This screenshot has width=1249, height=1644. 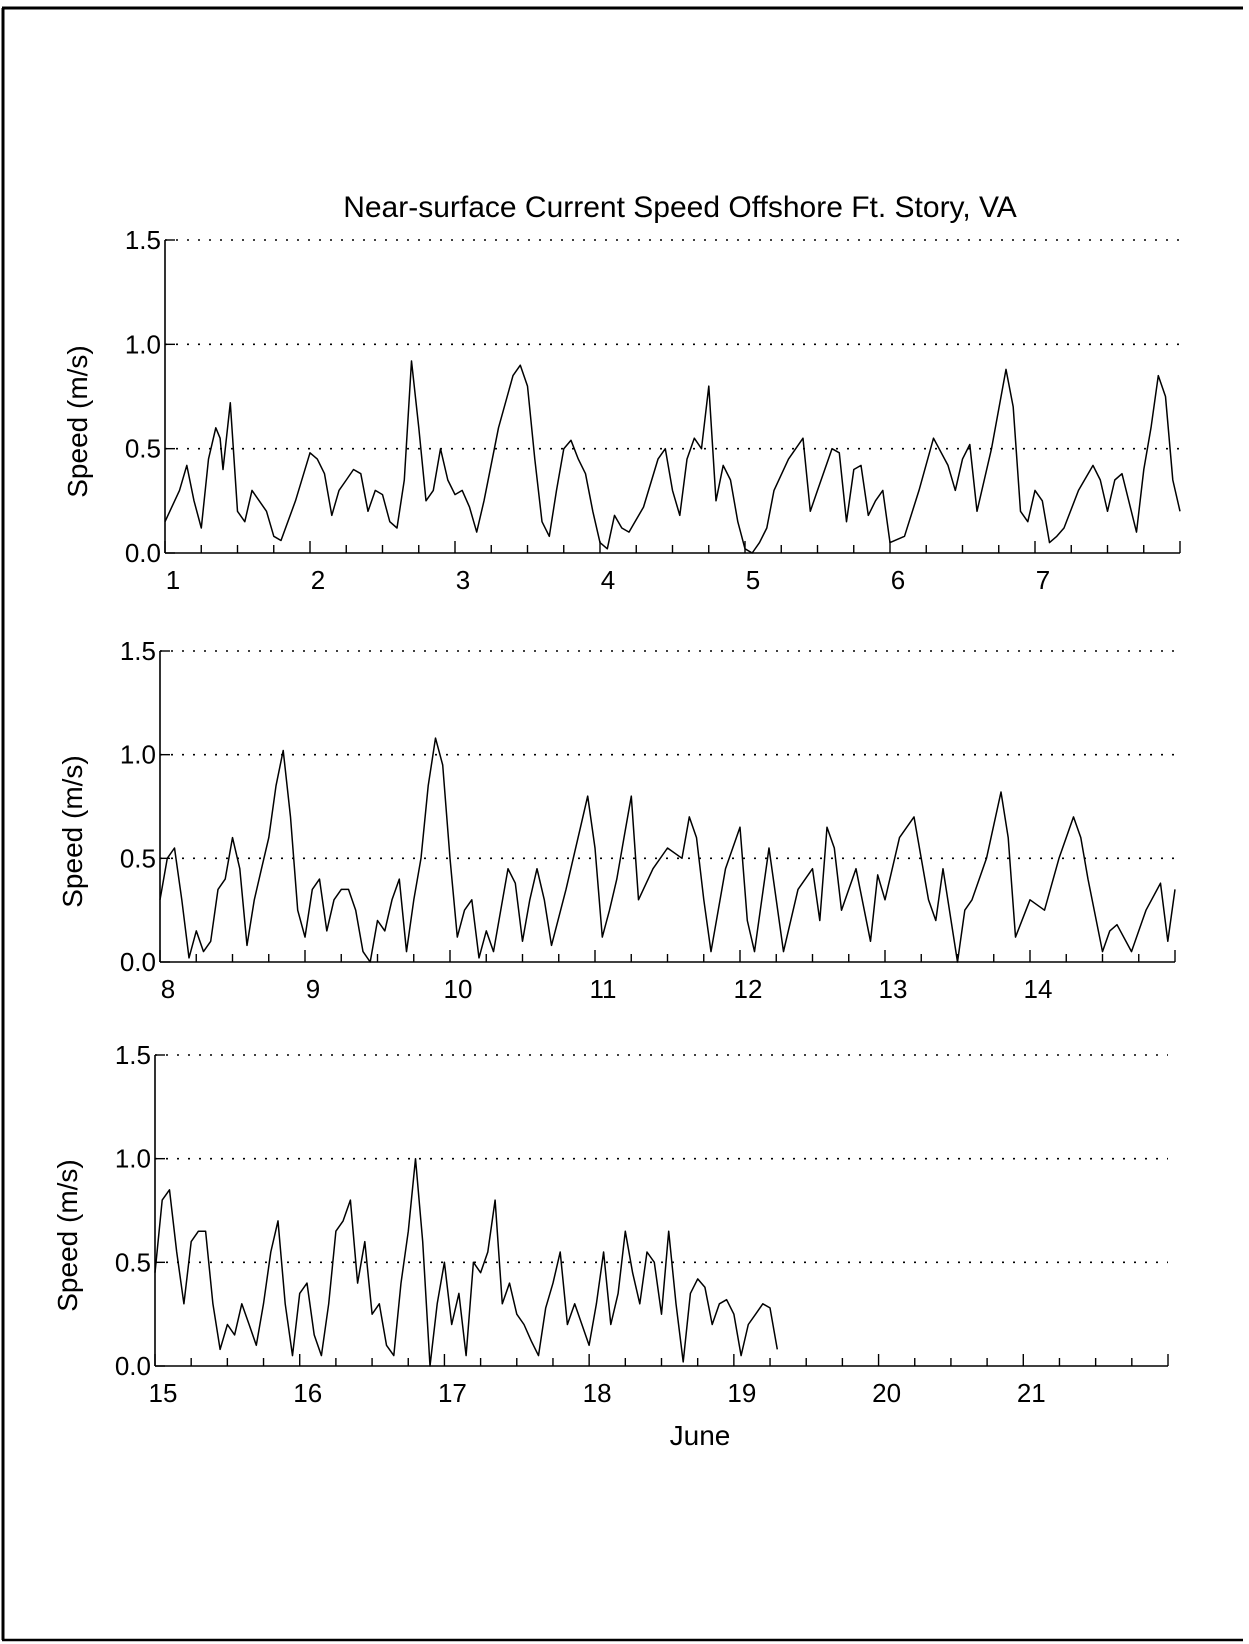 I want to click on x-tick-label-0-4: 5, so click(x=753, y=580).